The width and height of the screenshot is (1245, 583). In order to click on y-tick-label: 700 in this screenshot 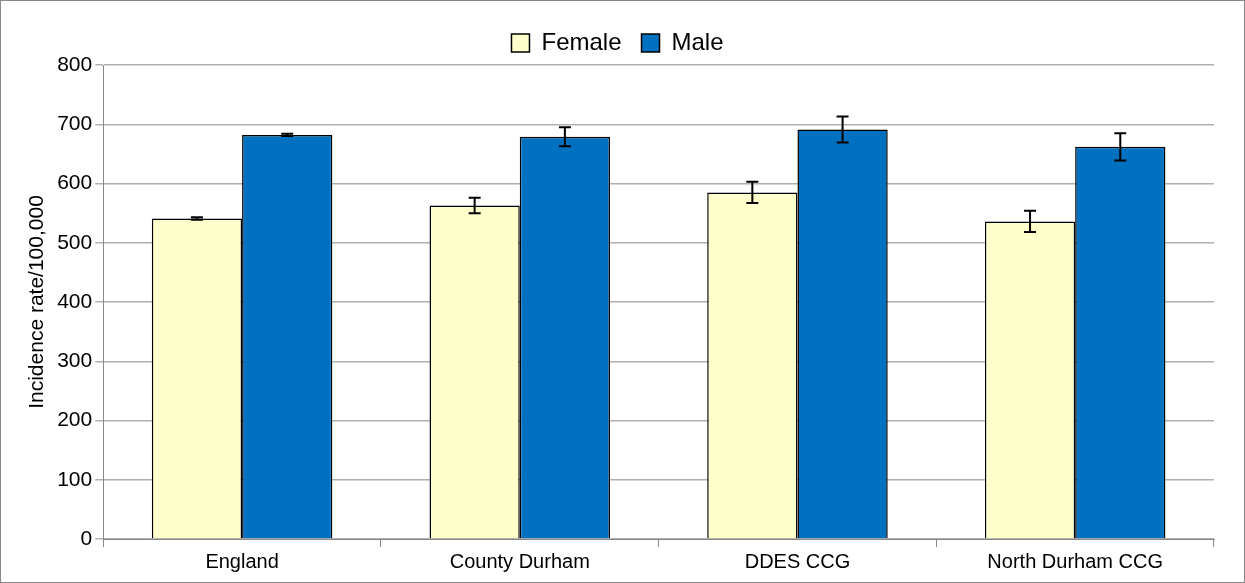, I will do `click(75, 123)`.